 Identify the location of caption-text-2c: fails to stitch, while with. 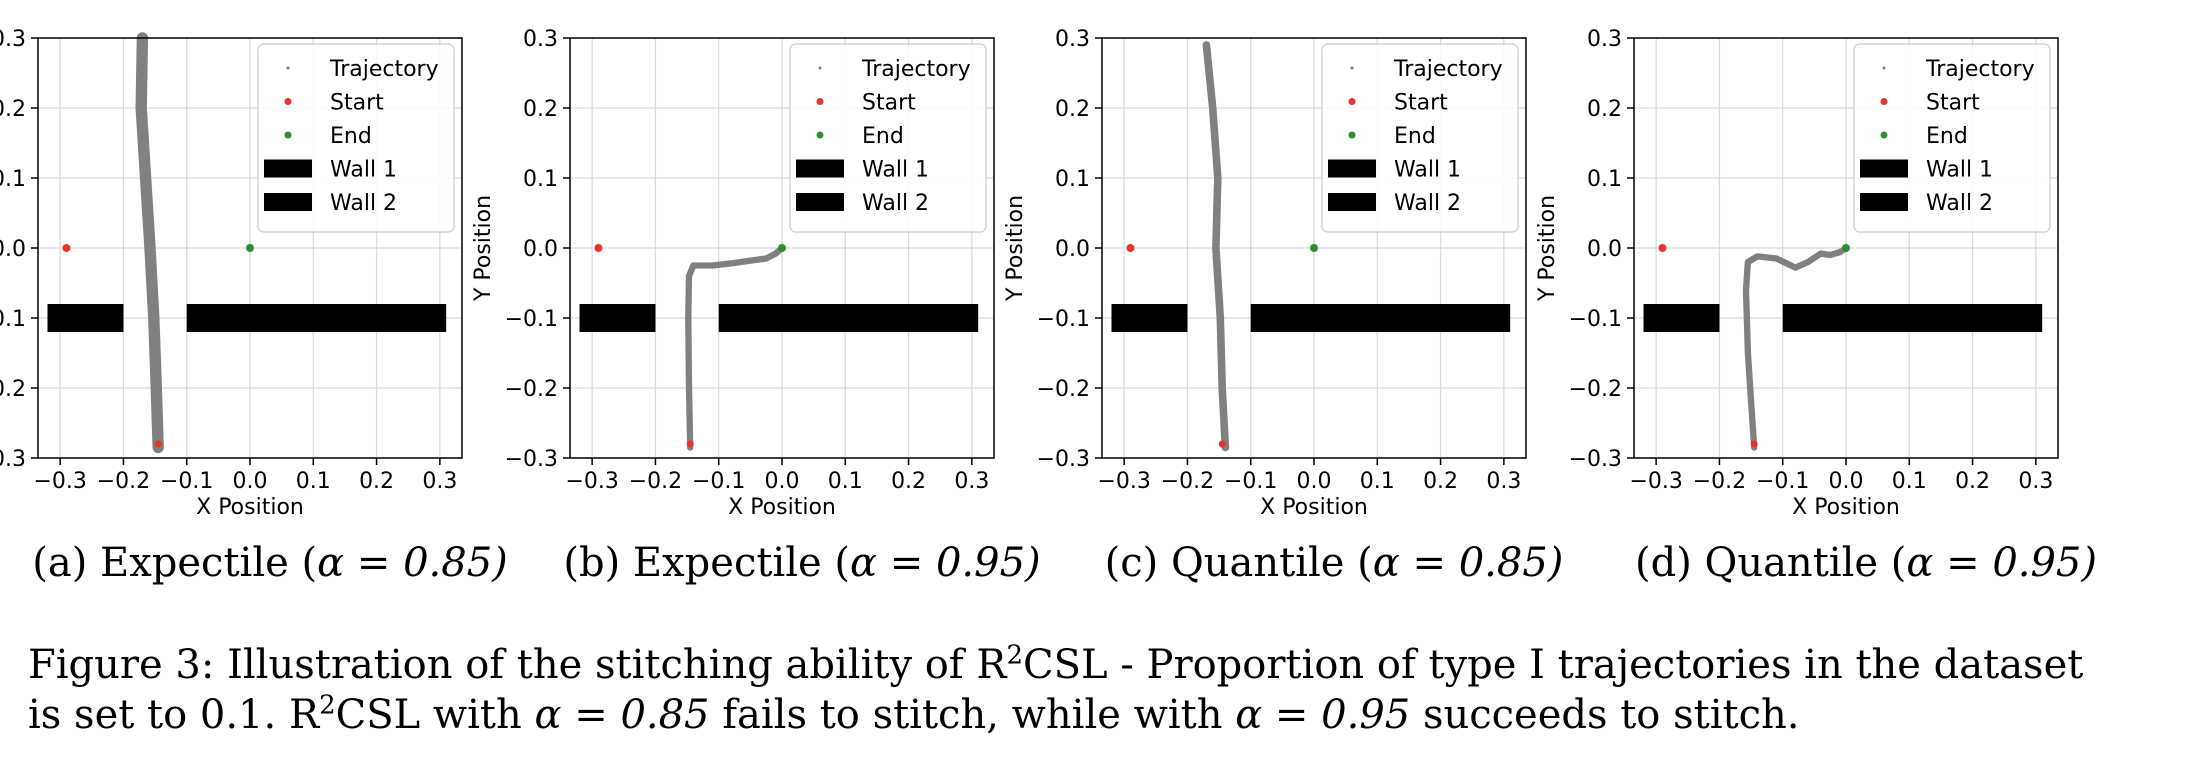
(972, 715).